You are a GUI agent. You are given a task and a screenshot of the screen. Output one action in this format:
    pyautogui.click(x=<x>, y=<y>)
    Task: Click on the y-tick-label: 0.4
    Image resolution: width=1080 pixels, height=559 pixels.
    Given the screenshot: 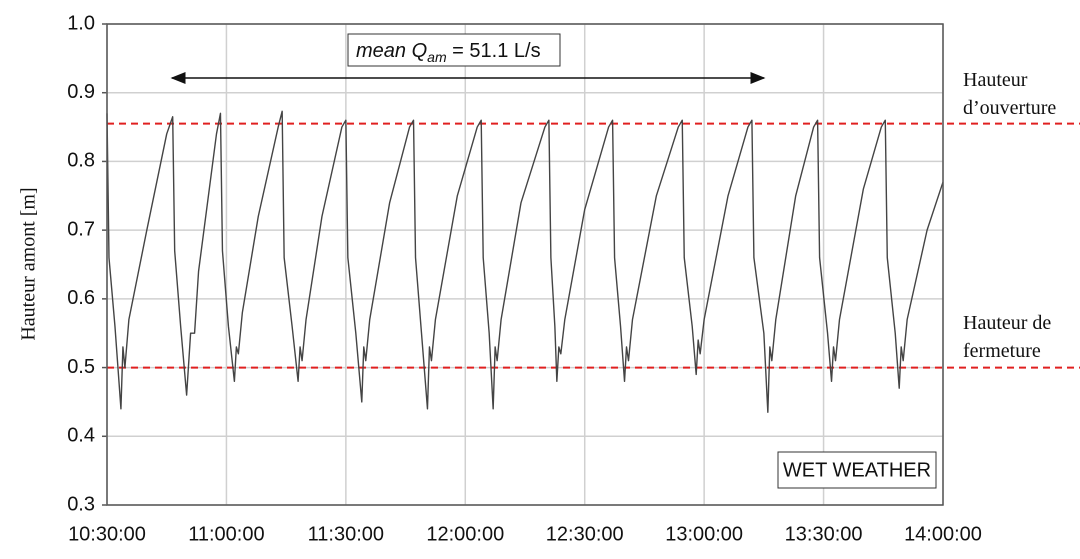 What is the action you would take?
    pyautogui.click(x=81, y=436)
    